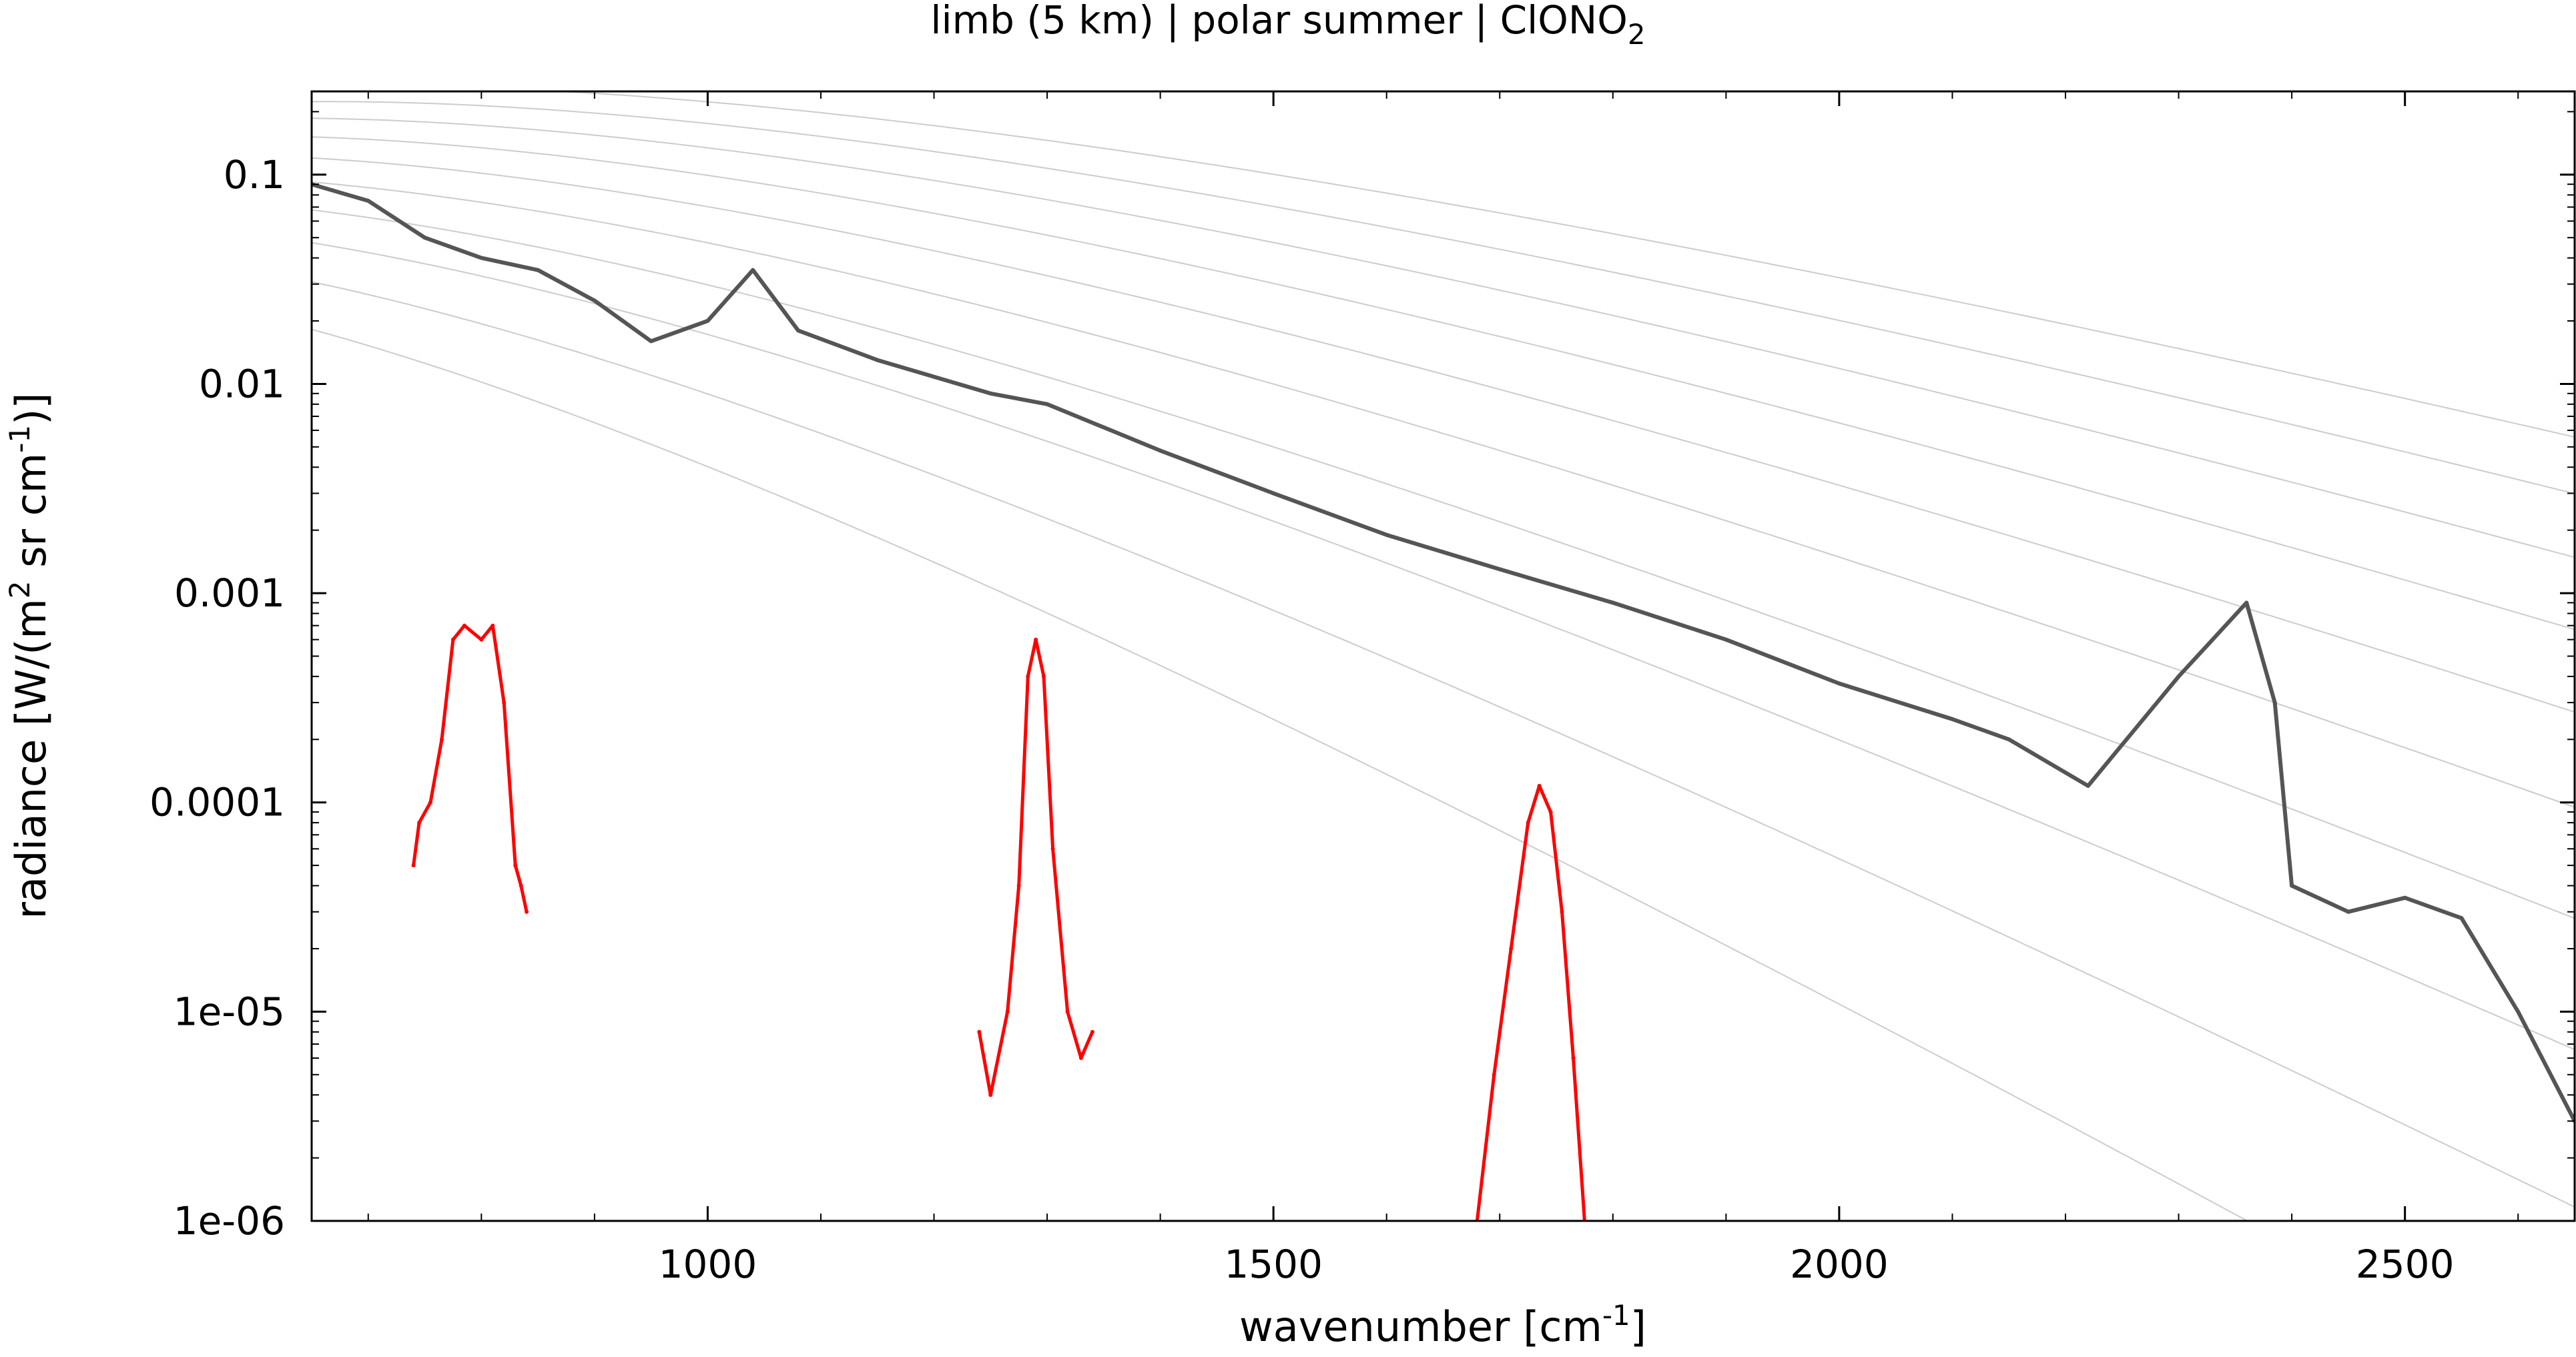 The width and height of the screenshot is (2576, 1357). I want to click on y-tick-label: 1e-05, so click(229, 1011).